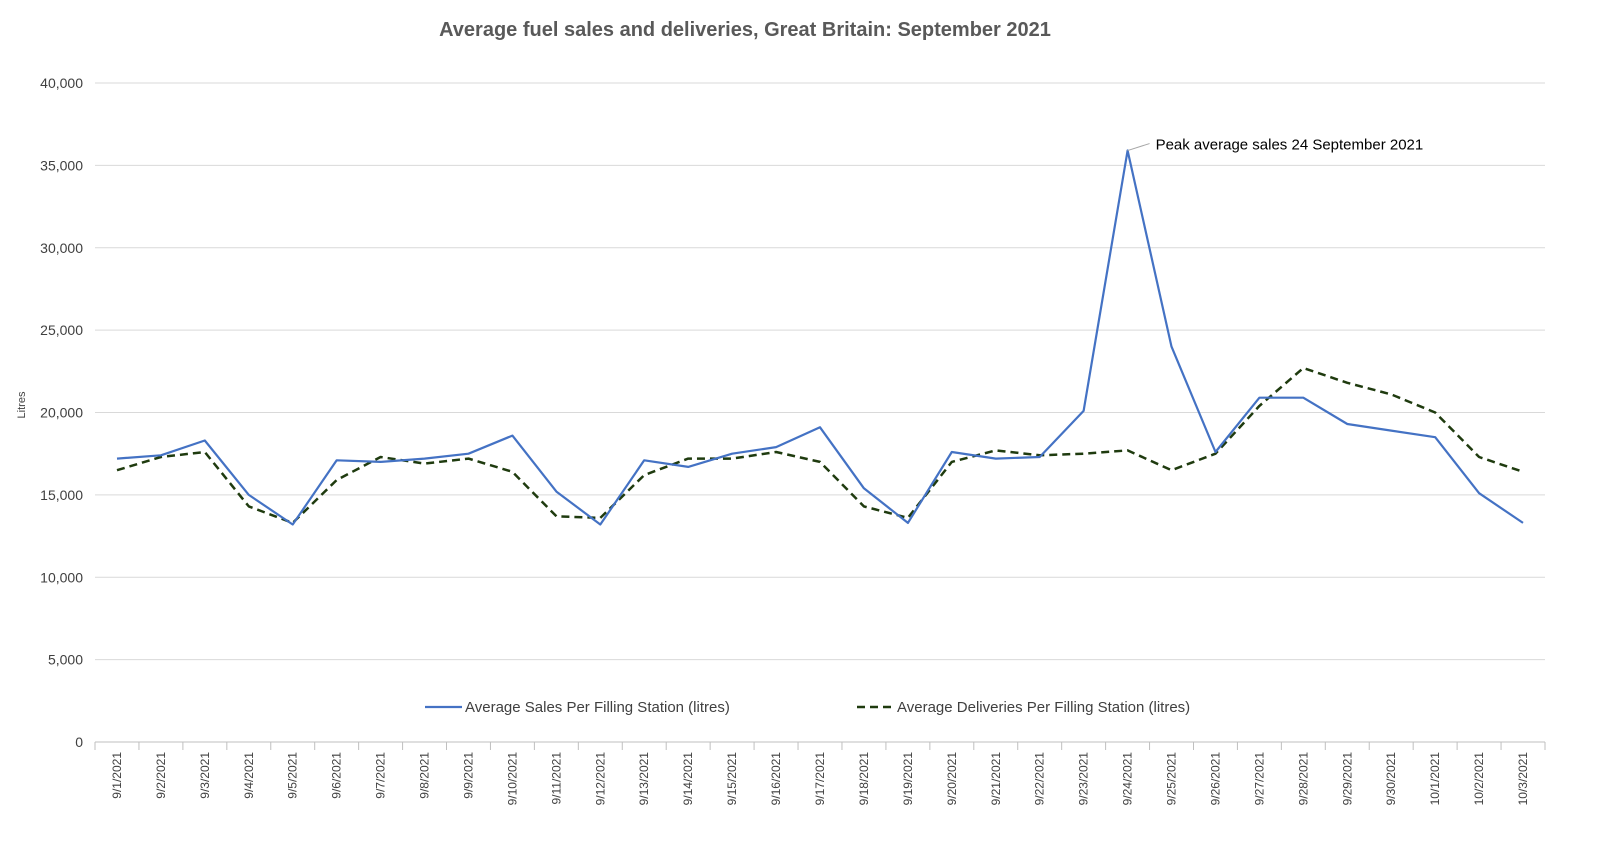 This screenshot has height=845, width=1600. I want to click on x-tick-label: 9/4/2021, so click(249, 775).